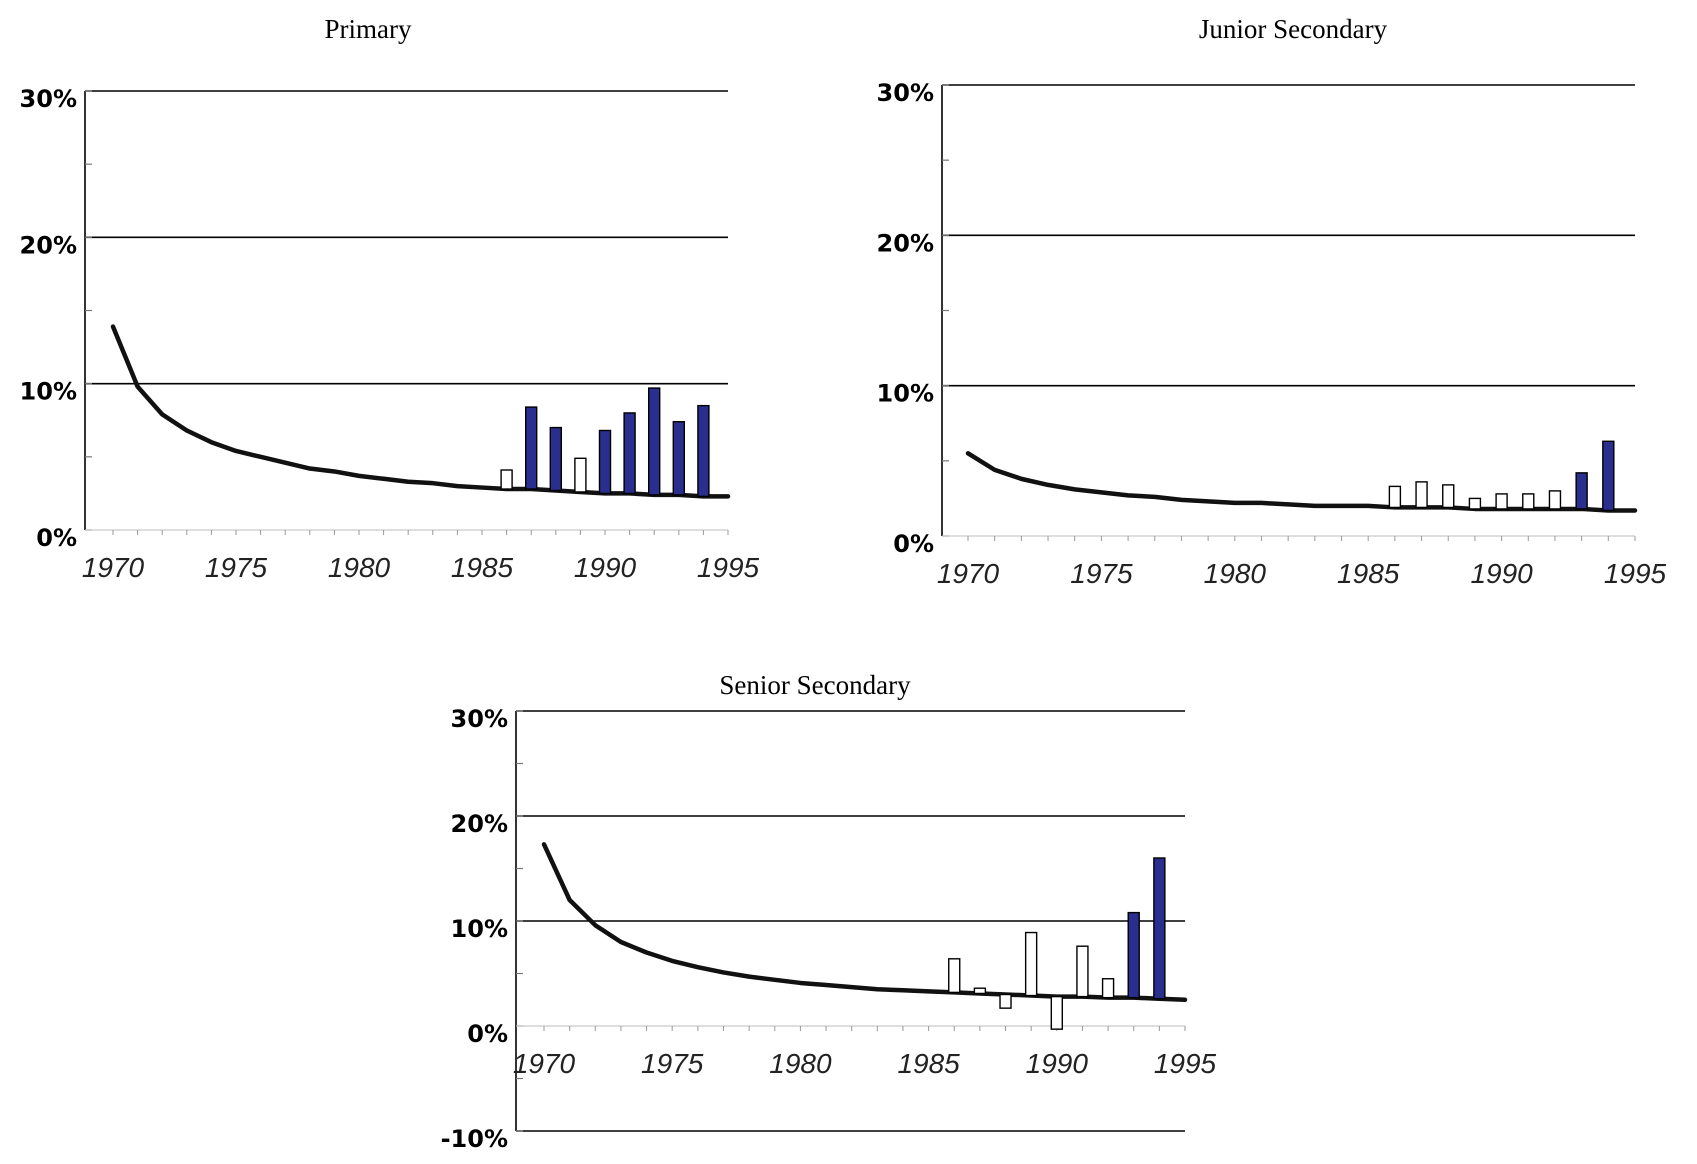 This screenshot has height=1164, width=1697. Describe the element at coordinates (1293, 29) in the screenshot. I see `chart-title: Junior Secondary` at that location.